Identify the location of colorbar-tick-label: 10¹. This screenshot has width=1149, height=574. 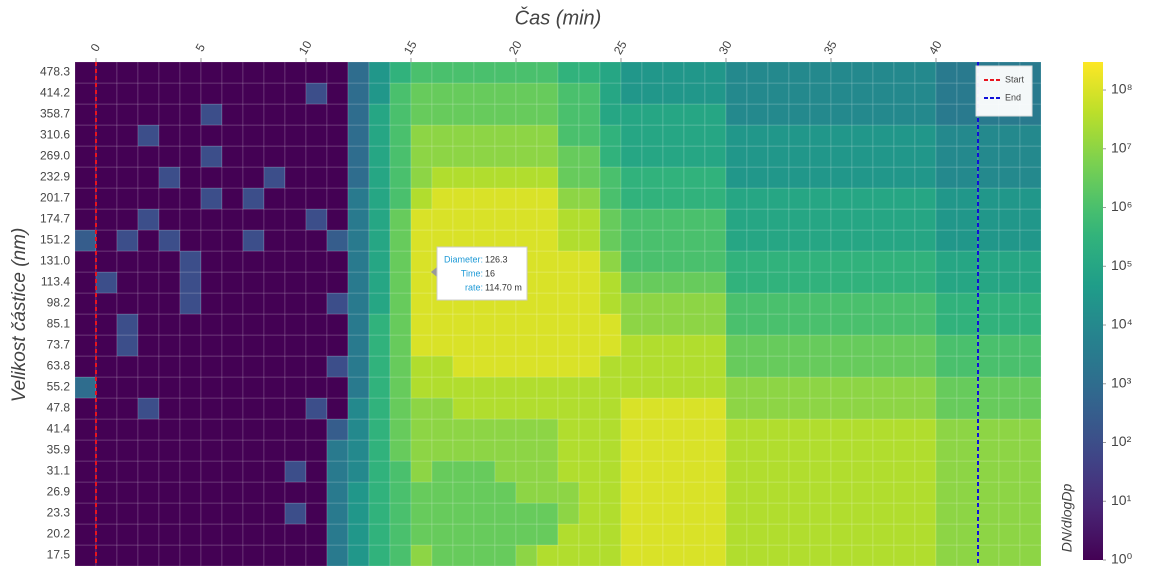
(1121, 500).